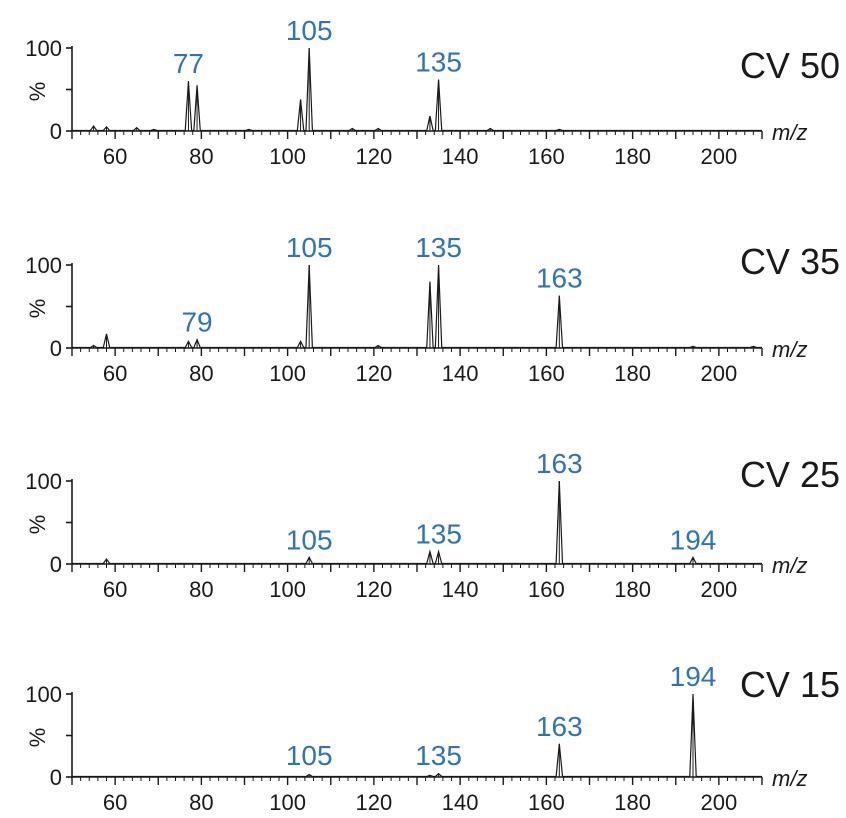 The width and height of the screenshot is (846, 818). What do you see at coordinates (188, 63) in the screenshot?
I see `peak-label: 77` at bounding box center [188, 63].